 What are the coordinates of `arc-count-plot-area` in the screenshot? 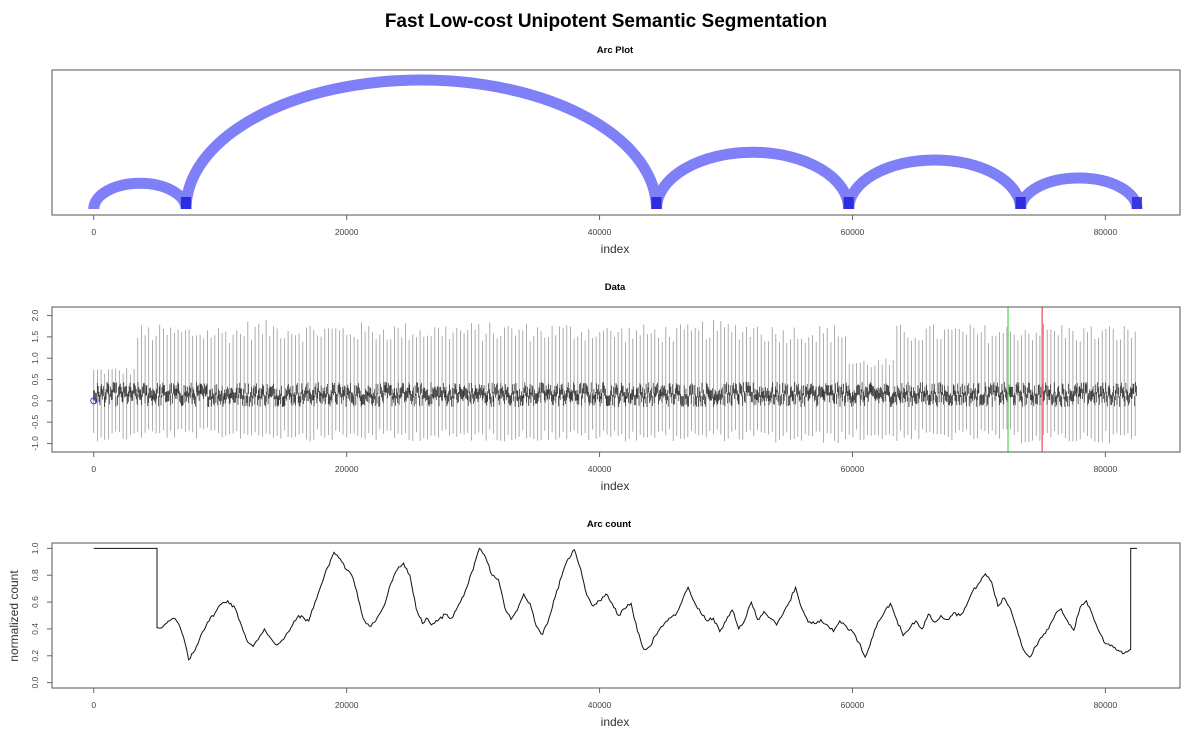 It's located at (615, 604).